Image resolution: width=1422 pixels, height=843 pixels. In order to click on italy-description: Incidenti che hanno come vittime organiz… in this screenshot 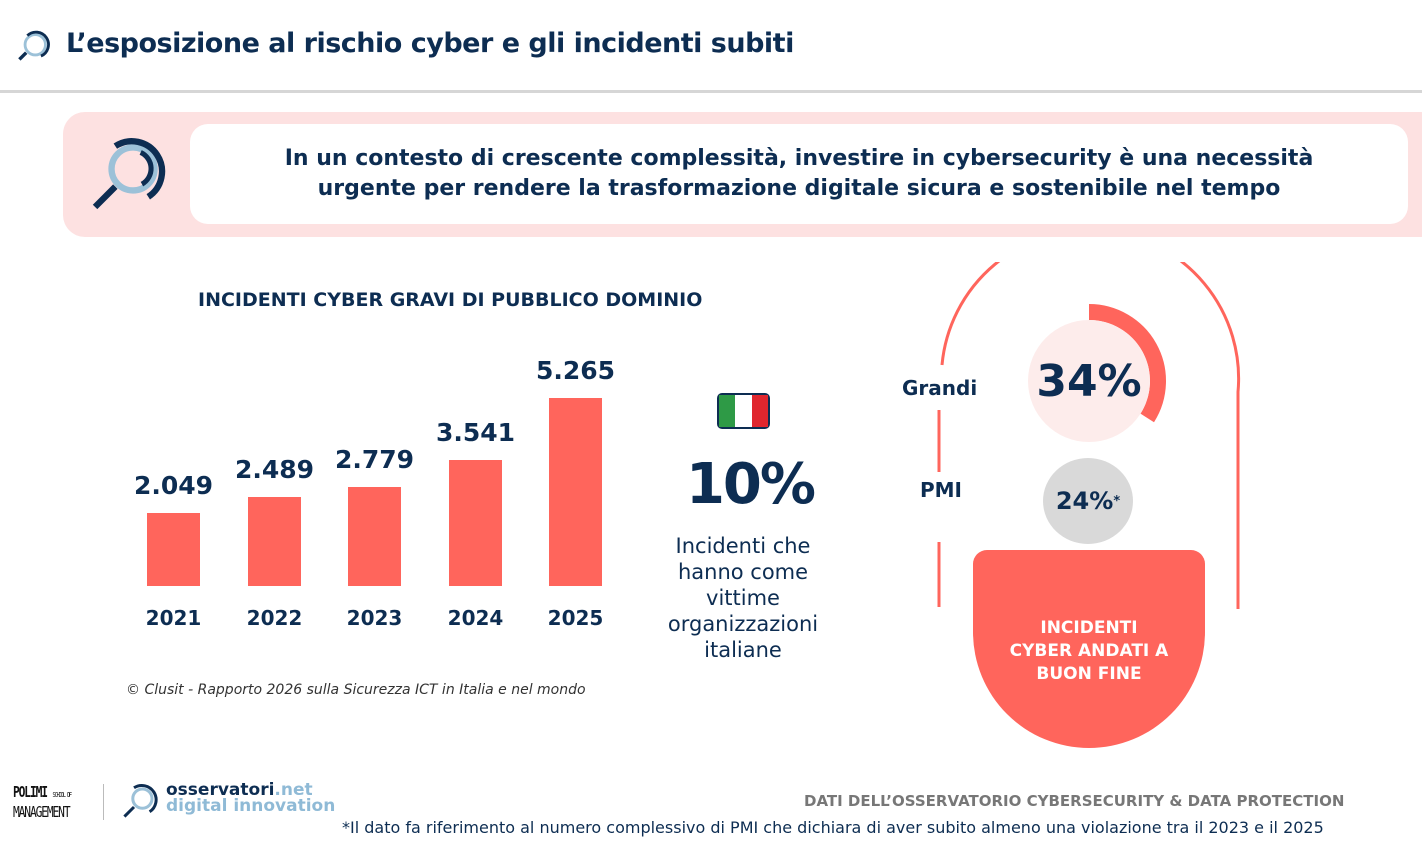, I will do `click(743, 598)`.